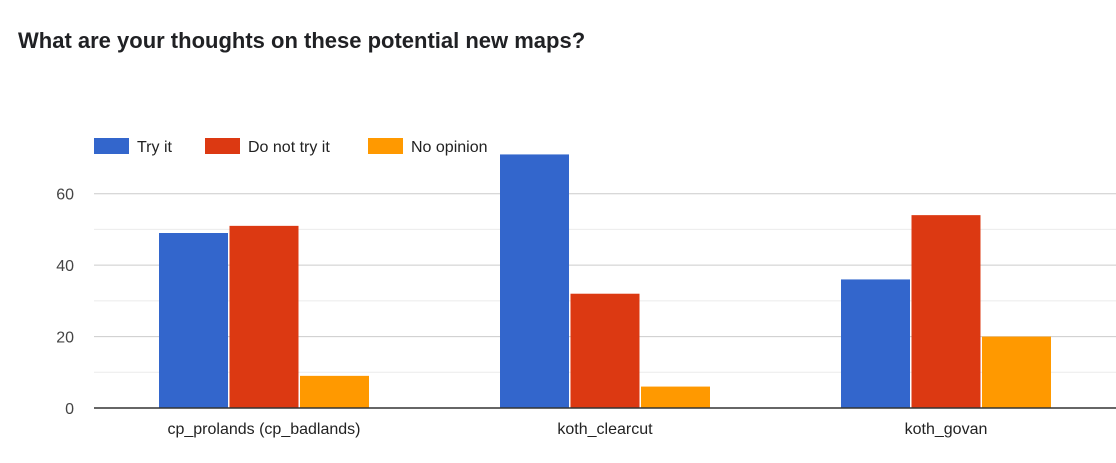 The image size is (1116, 463). Describe the element at coordinates (946, 429) in the screenshot. I see `x-tick-label: koth_govan` at that location.